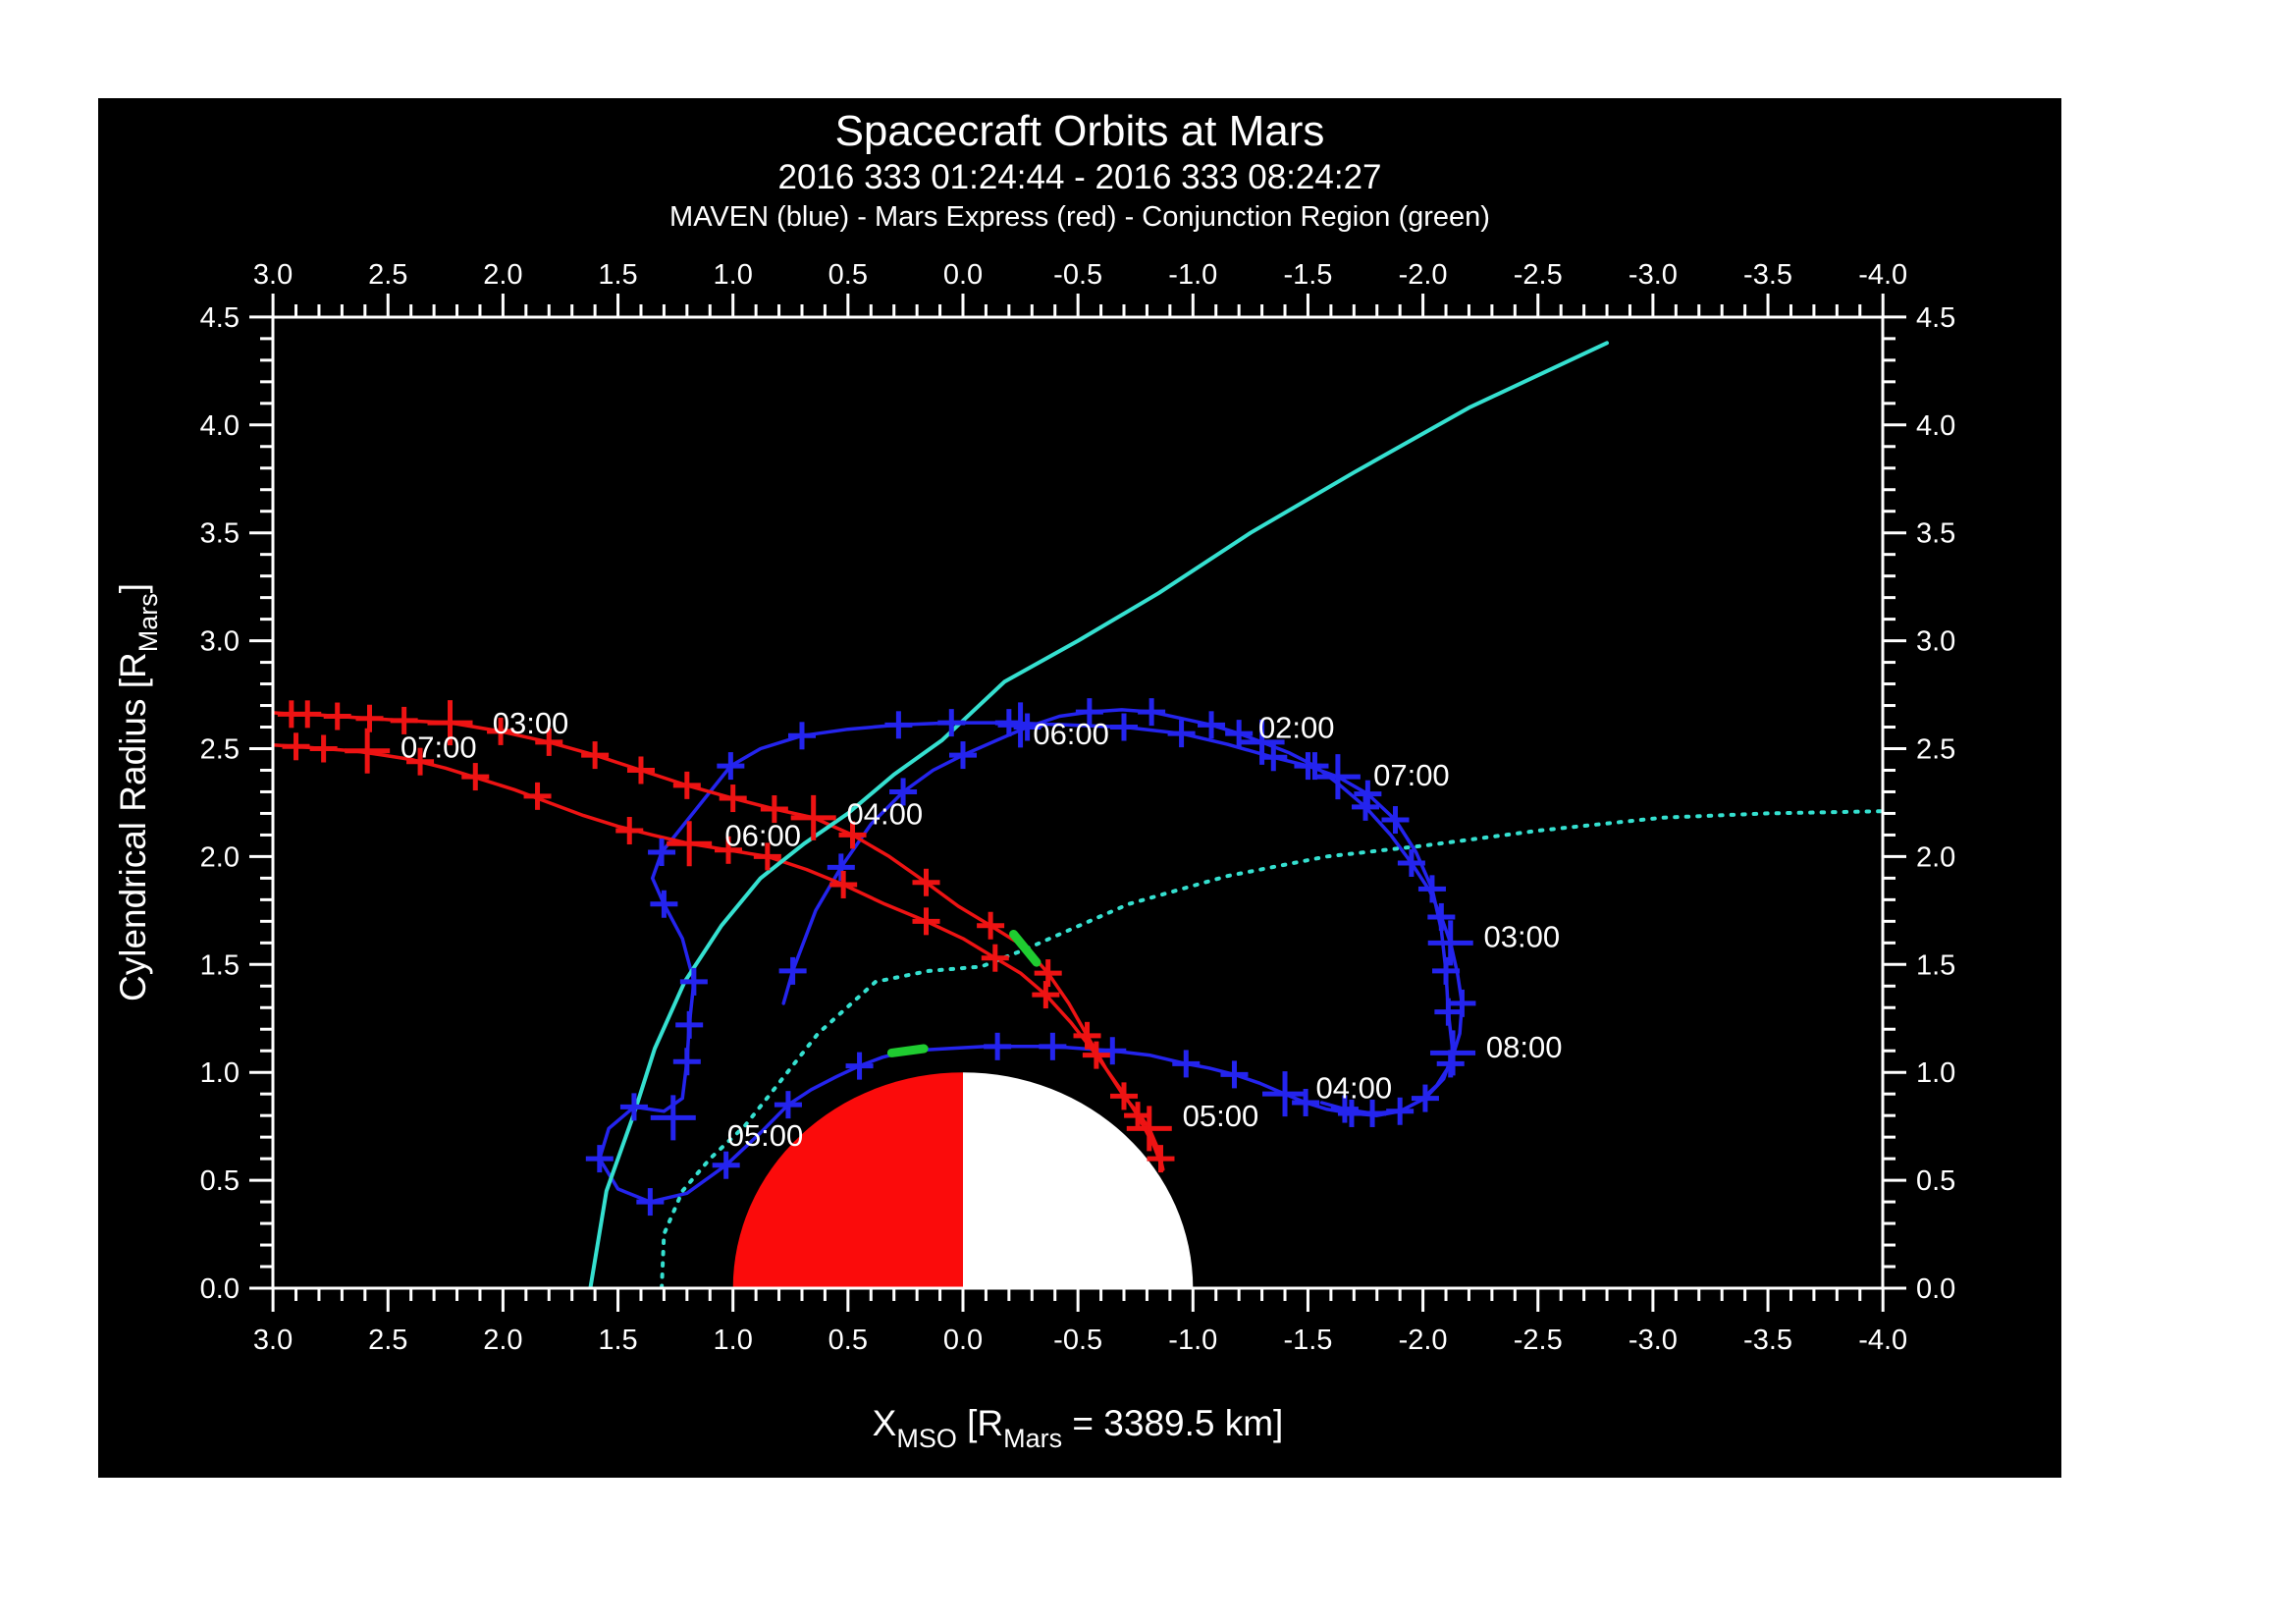 This screenshot has height=1623, width=2296. I want to click on x-axis-tick-label-bottom: -1.5, so click(1308, 1340).